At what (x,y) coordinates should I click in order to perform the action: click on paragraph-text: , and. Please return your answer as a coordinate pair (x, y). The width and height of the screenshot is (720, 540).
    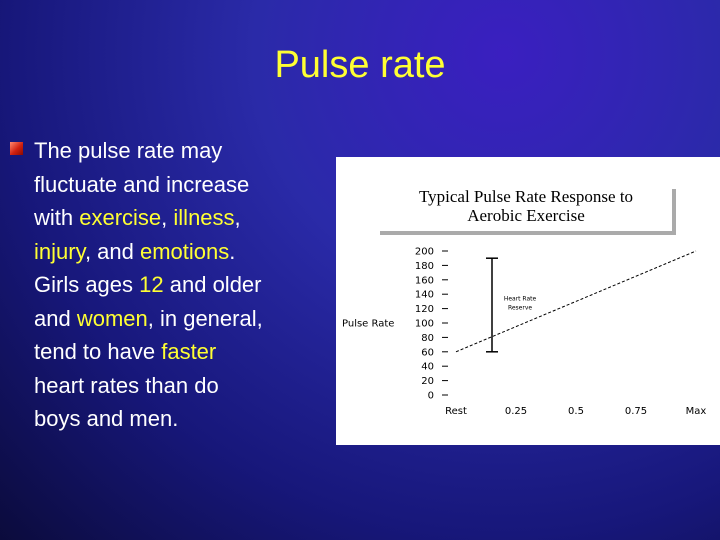
    Looking at the image, I should click on (112, 251).